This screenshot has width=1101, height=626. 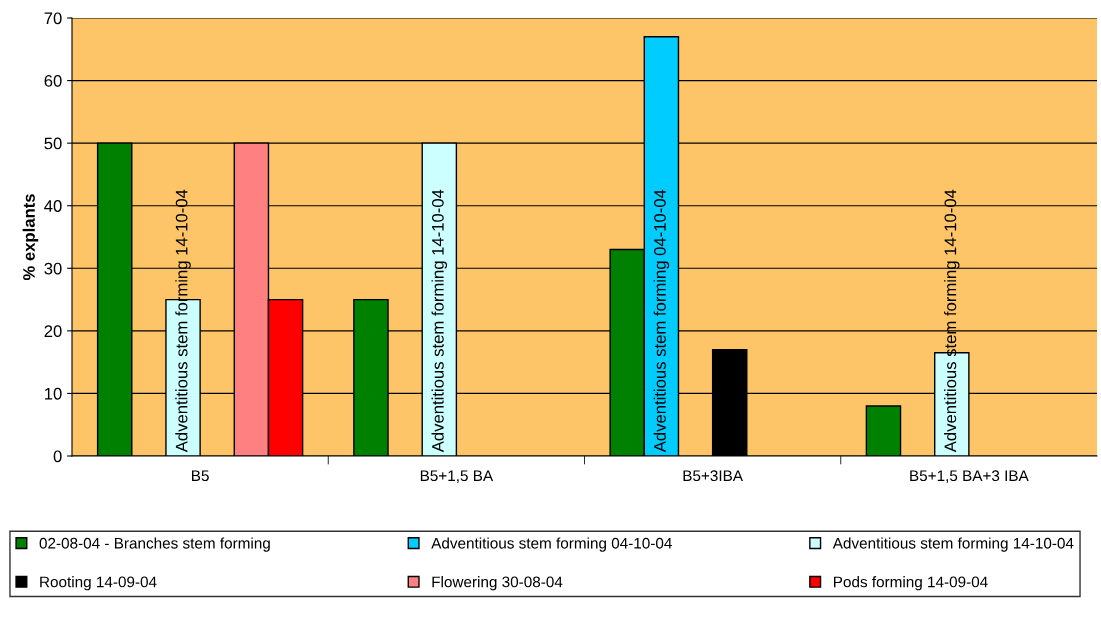 What do you see at coordinates (53, 143) in the screenshot?
I see `y-tick-label: 50` at bounding box center [53, 143].